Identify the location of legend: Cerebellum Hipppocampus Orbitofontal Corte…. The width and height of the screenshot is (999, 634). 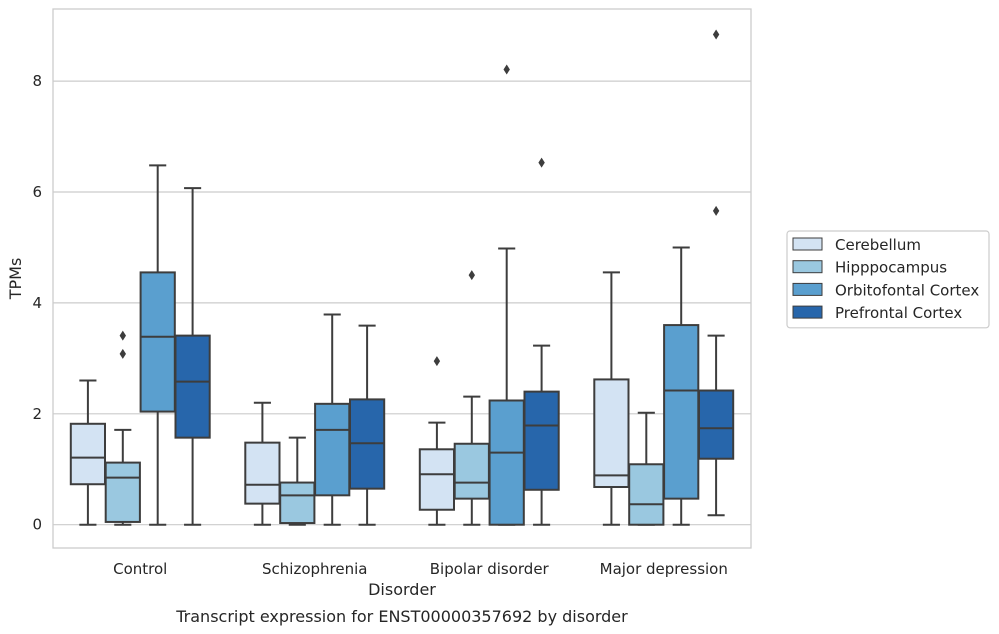
(888, 279).